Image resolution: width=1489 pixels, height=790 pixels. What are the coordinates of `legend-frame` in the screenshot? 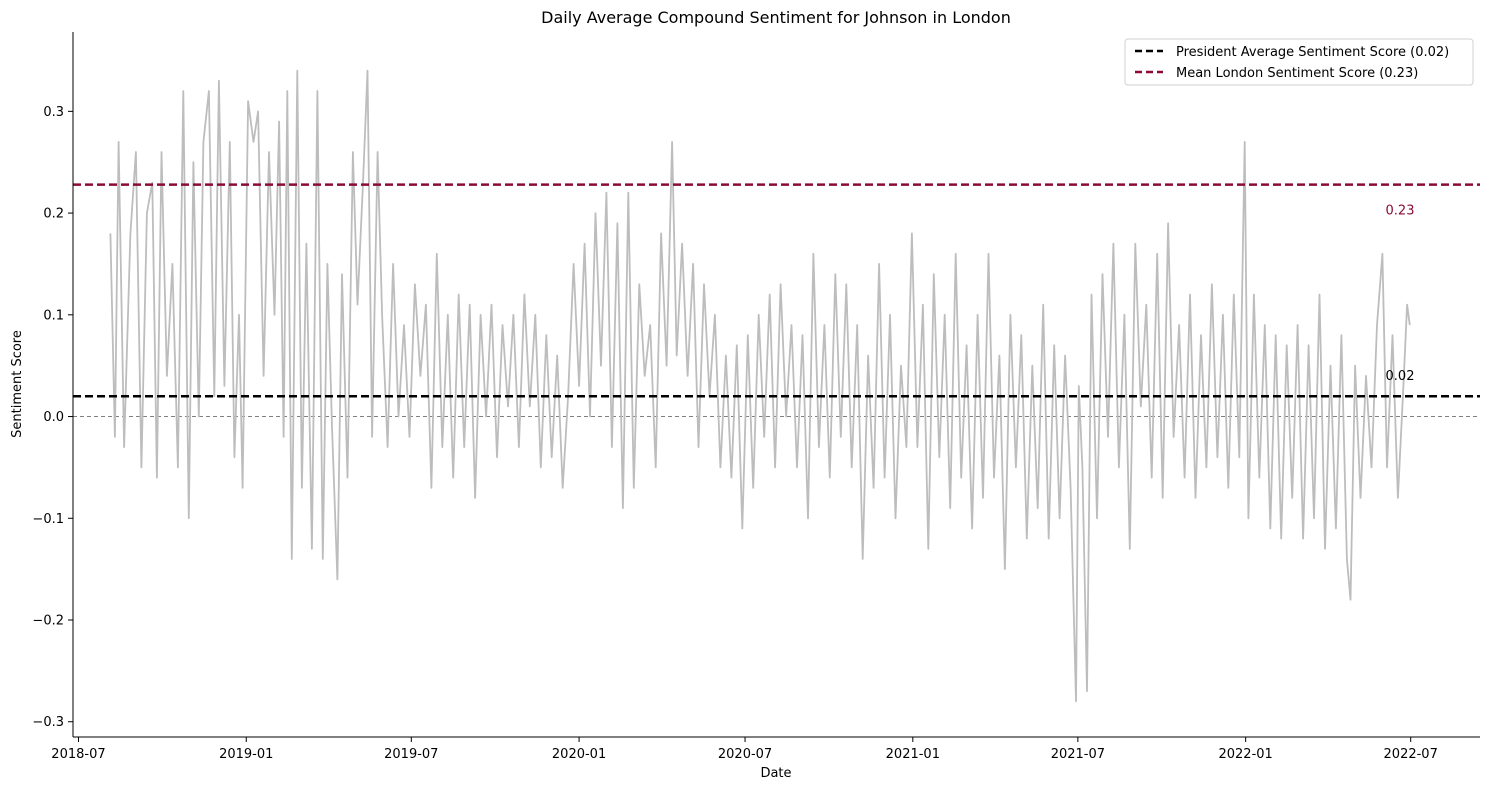 It's located at (1299, 62).